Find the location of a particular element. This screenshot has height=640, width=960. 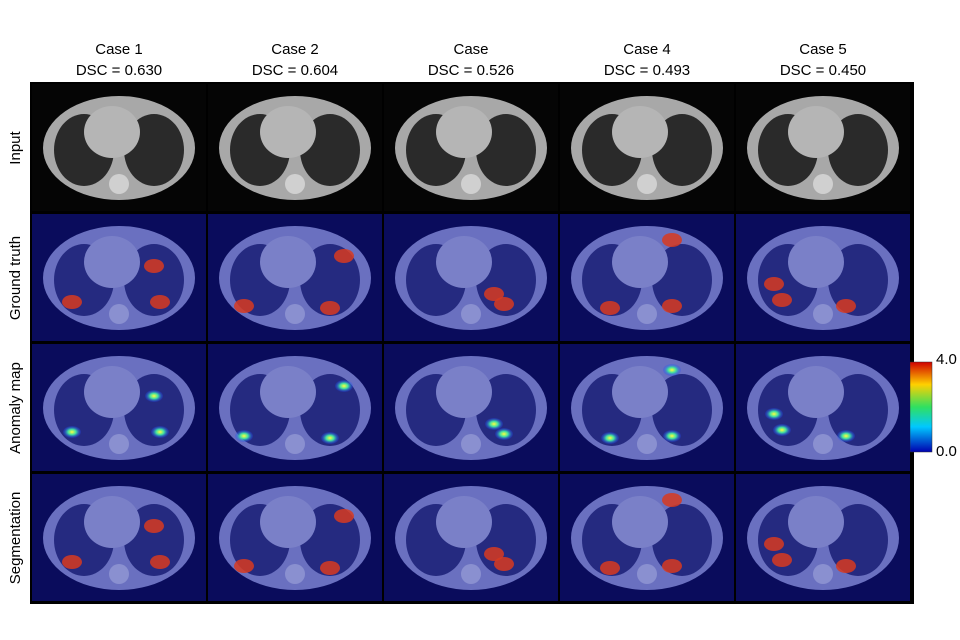

column-title: Case 2 is located at coordinates (295, 49).